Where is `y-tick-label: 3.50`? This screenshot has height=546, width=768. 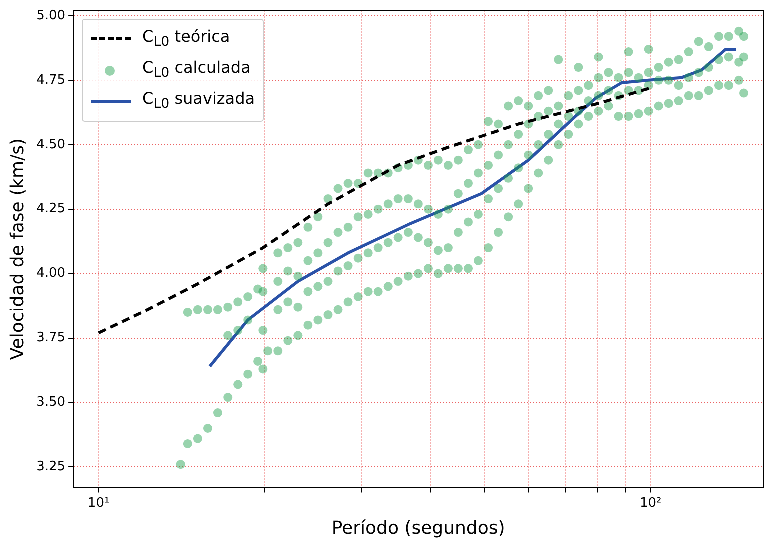 y-tick-label: 3.50 is located at coordinates (51, 402).